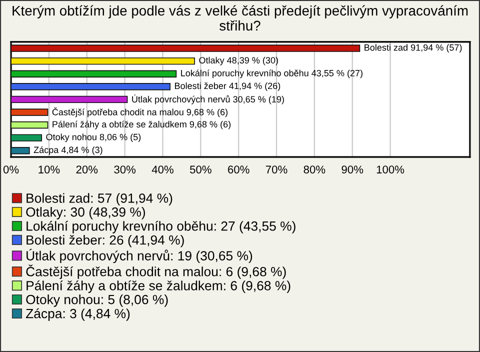 The height and width of the screenshot is (352, 480). Describe the element at coordinates (99, 199) in the screenshot. I see `legend-label: Bolesti zad: 57 (91,94 %)` at that location.